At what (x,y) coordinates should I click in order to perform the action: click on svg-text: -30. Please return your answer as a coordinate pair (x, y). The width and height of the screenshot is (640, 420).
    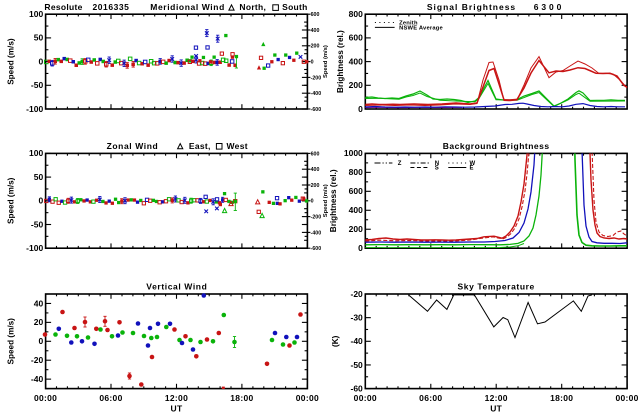
    Looking at the image, I should click on (357, 317).